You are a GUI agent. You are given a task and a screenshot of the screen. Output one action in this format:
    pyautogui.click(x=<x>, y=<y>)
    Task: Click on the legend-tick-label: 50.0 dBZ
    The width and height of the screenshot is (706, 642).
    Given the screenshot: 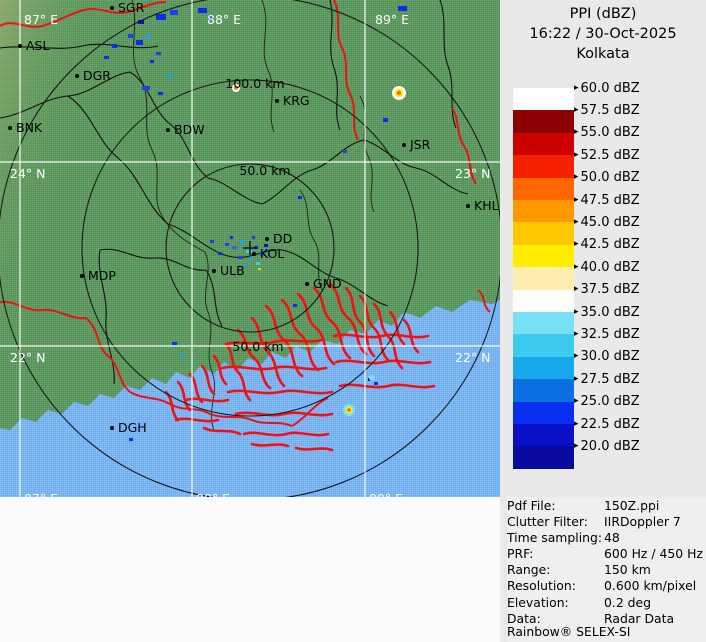 What is the action you would take?
    pyautogui.click(x=610, y=178)
    